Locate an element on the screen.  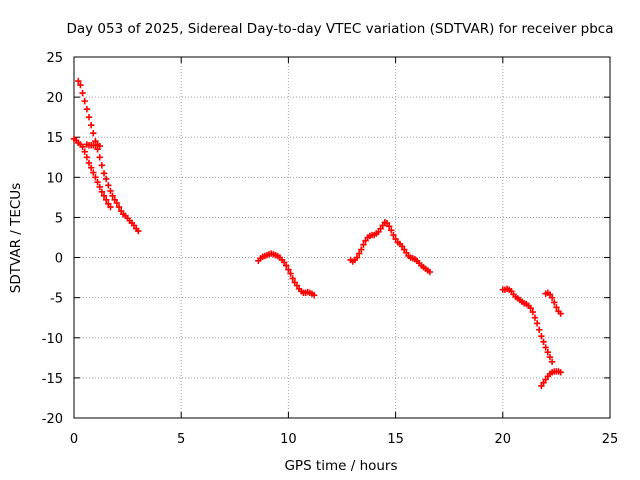
x-tick-label: 15 is located at coordinates (395, 439).